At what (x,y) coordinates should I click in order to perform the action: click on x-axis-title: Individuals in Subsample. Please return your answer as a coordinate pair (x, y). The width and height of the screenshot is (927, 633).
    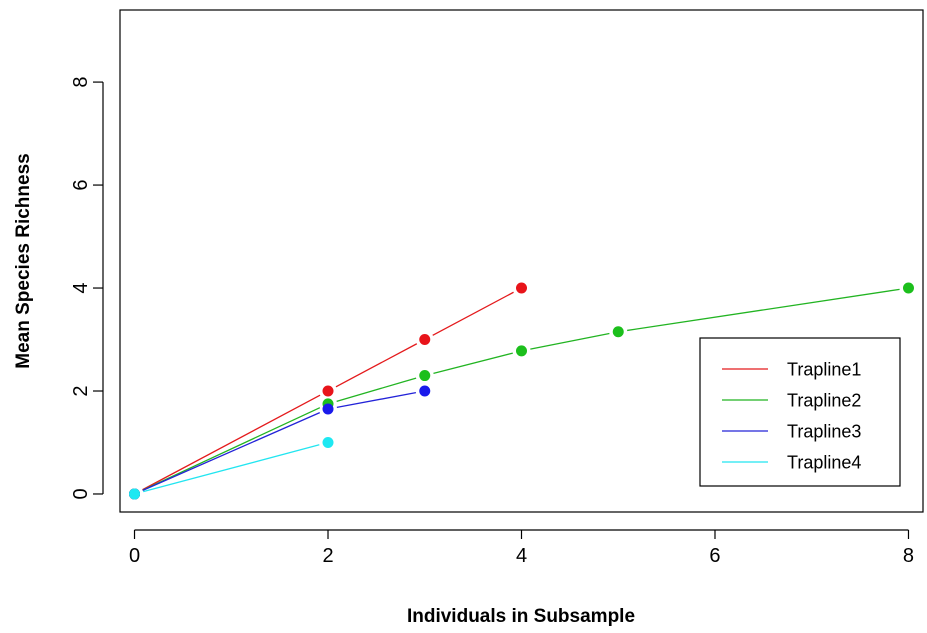
    Looking at the image, I should click on (521, 616).